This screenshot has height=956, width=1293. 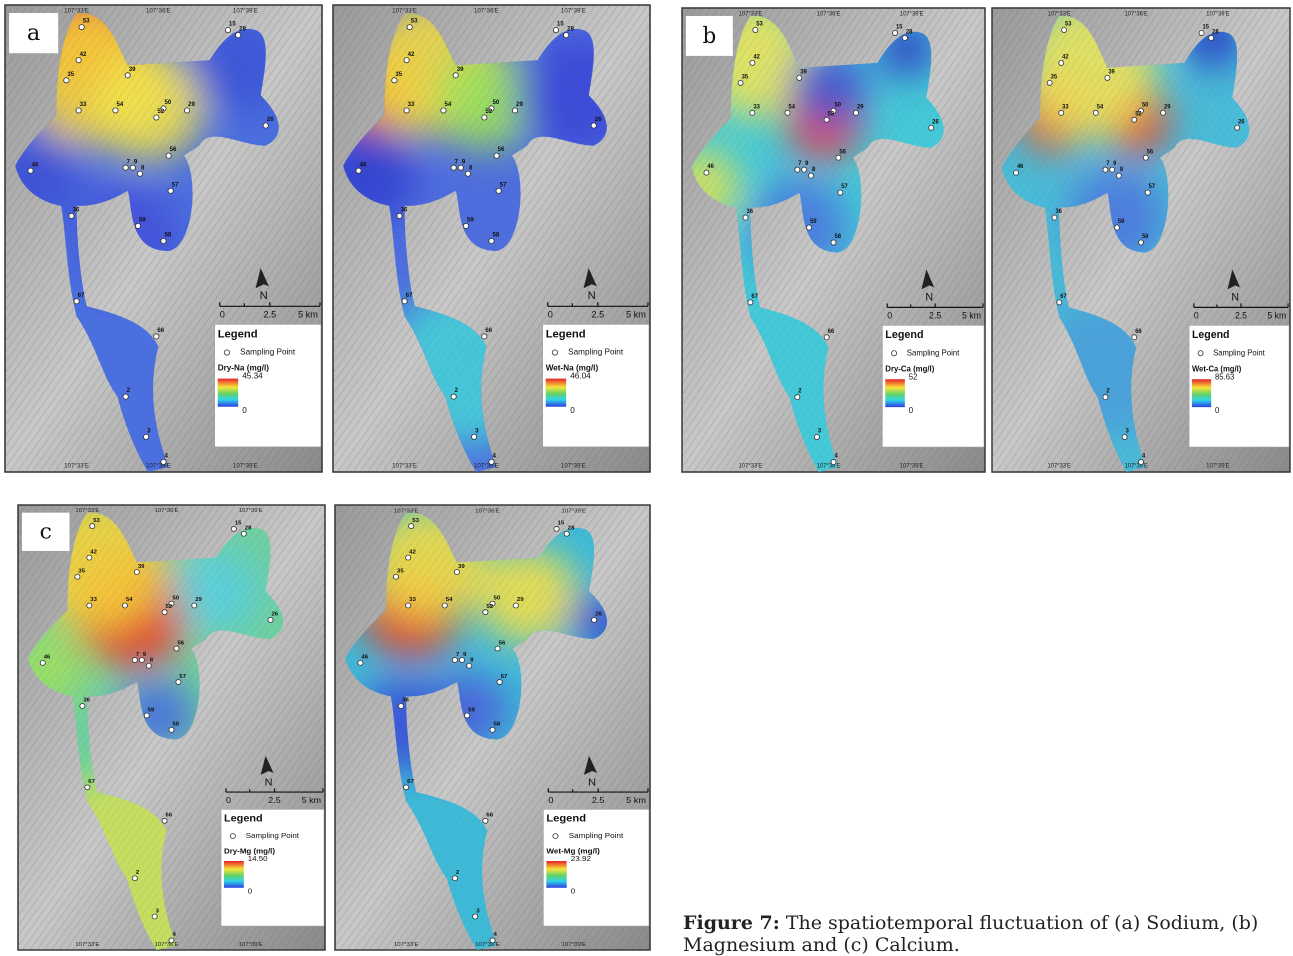 What do you see at coordinates (251, 945) in the screenshot?
I see `lon-label: 107°39'E` at bounding box center [251, 945].